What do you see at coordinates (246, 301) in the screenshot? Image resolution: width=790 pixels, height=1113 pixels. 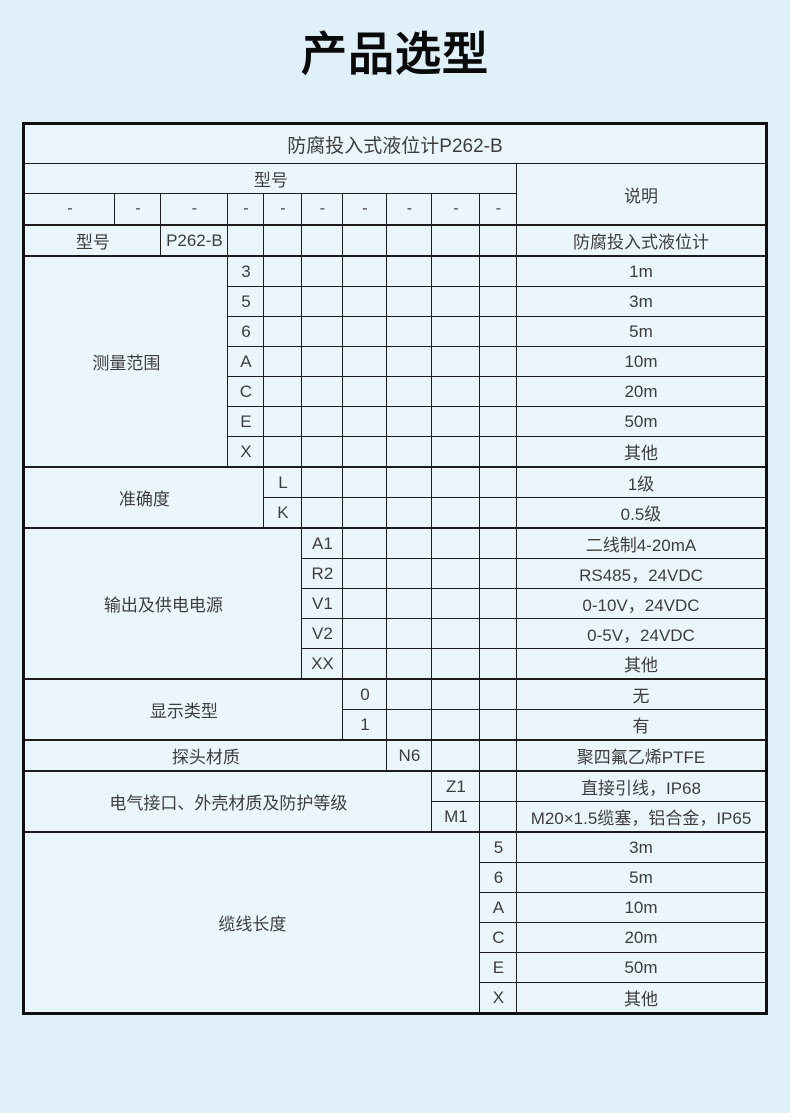 I see `code-cell: 5` at bounding box center [246, 301].